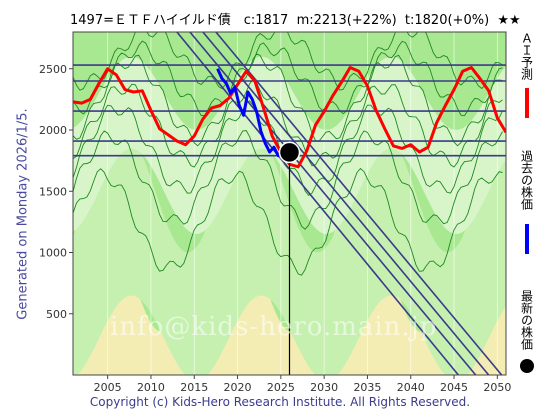  What do you see at coordinates (274, 327) in the screenshot?
I see `watermark-text: info@kids-hero.main.jp` at bounding box center [274, 327].